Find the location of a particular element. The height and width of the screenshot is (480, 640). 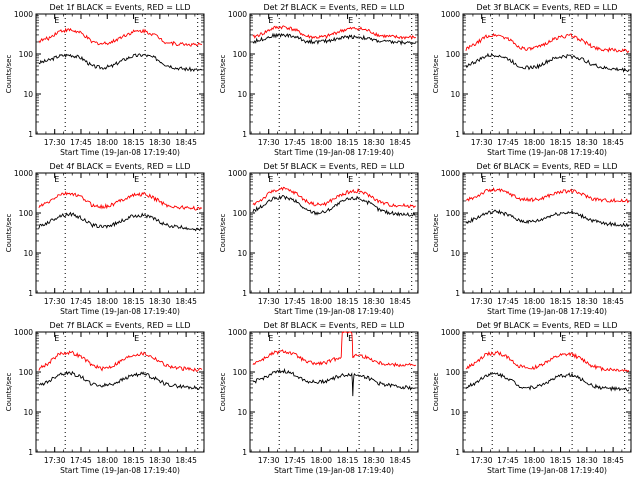

chart-title: Det 1f BLACK = Events, RED = LLD is located at coordinates (119, 7).